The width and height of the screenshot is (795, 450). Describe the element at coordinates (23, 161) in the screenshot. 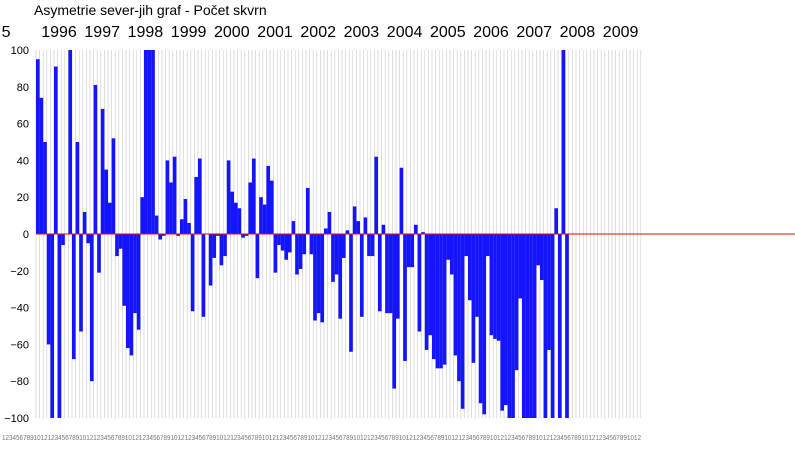

I see `y-tick-label: 40` at that location.